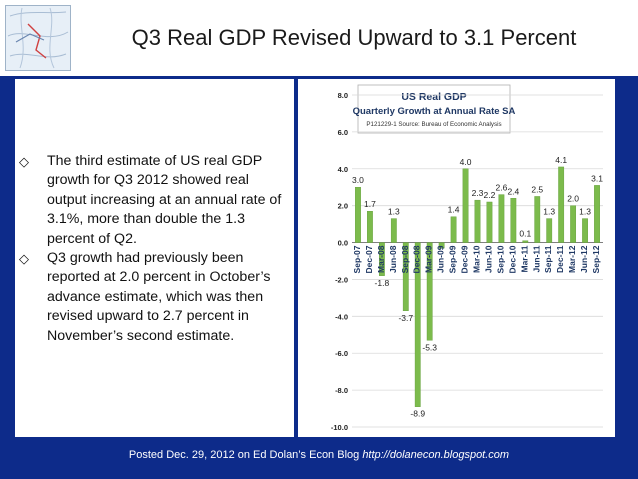  What do you see at coordinates (572, 259) in the screenshot?
I see `x-category-label: Mar-12` at bounding box center [572, 259].